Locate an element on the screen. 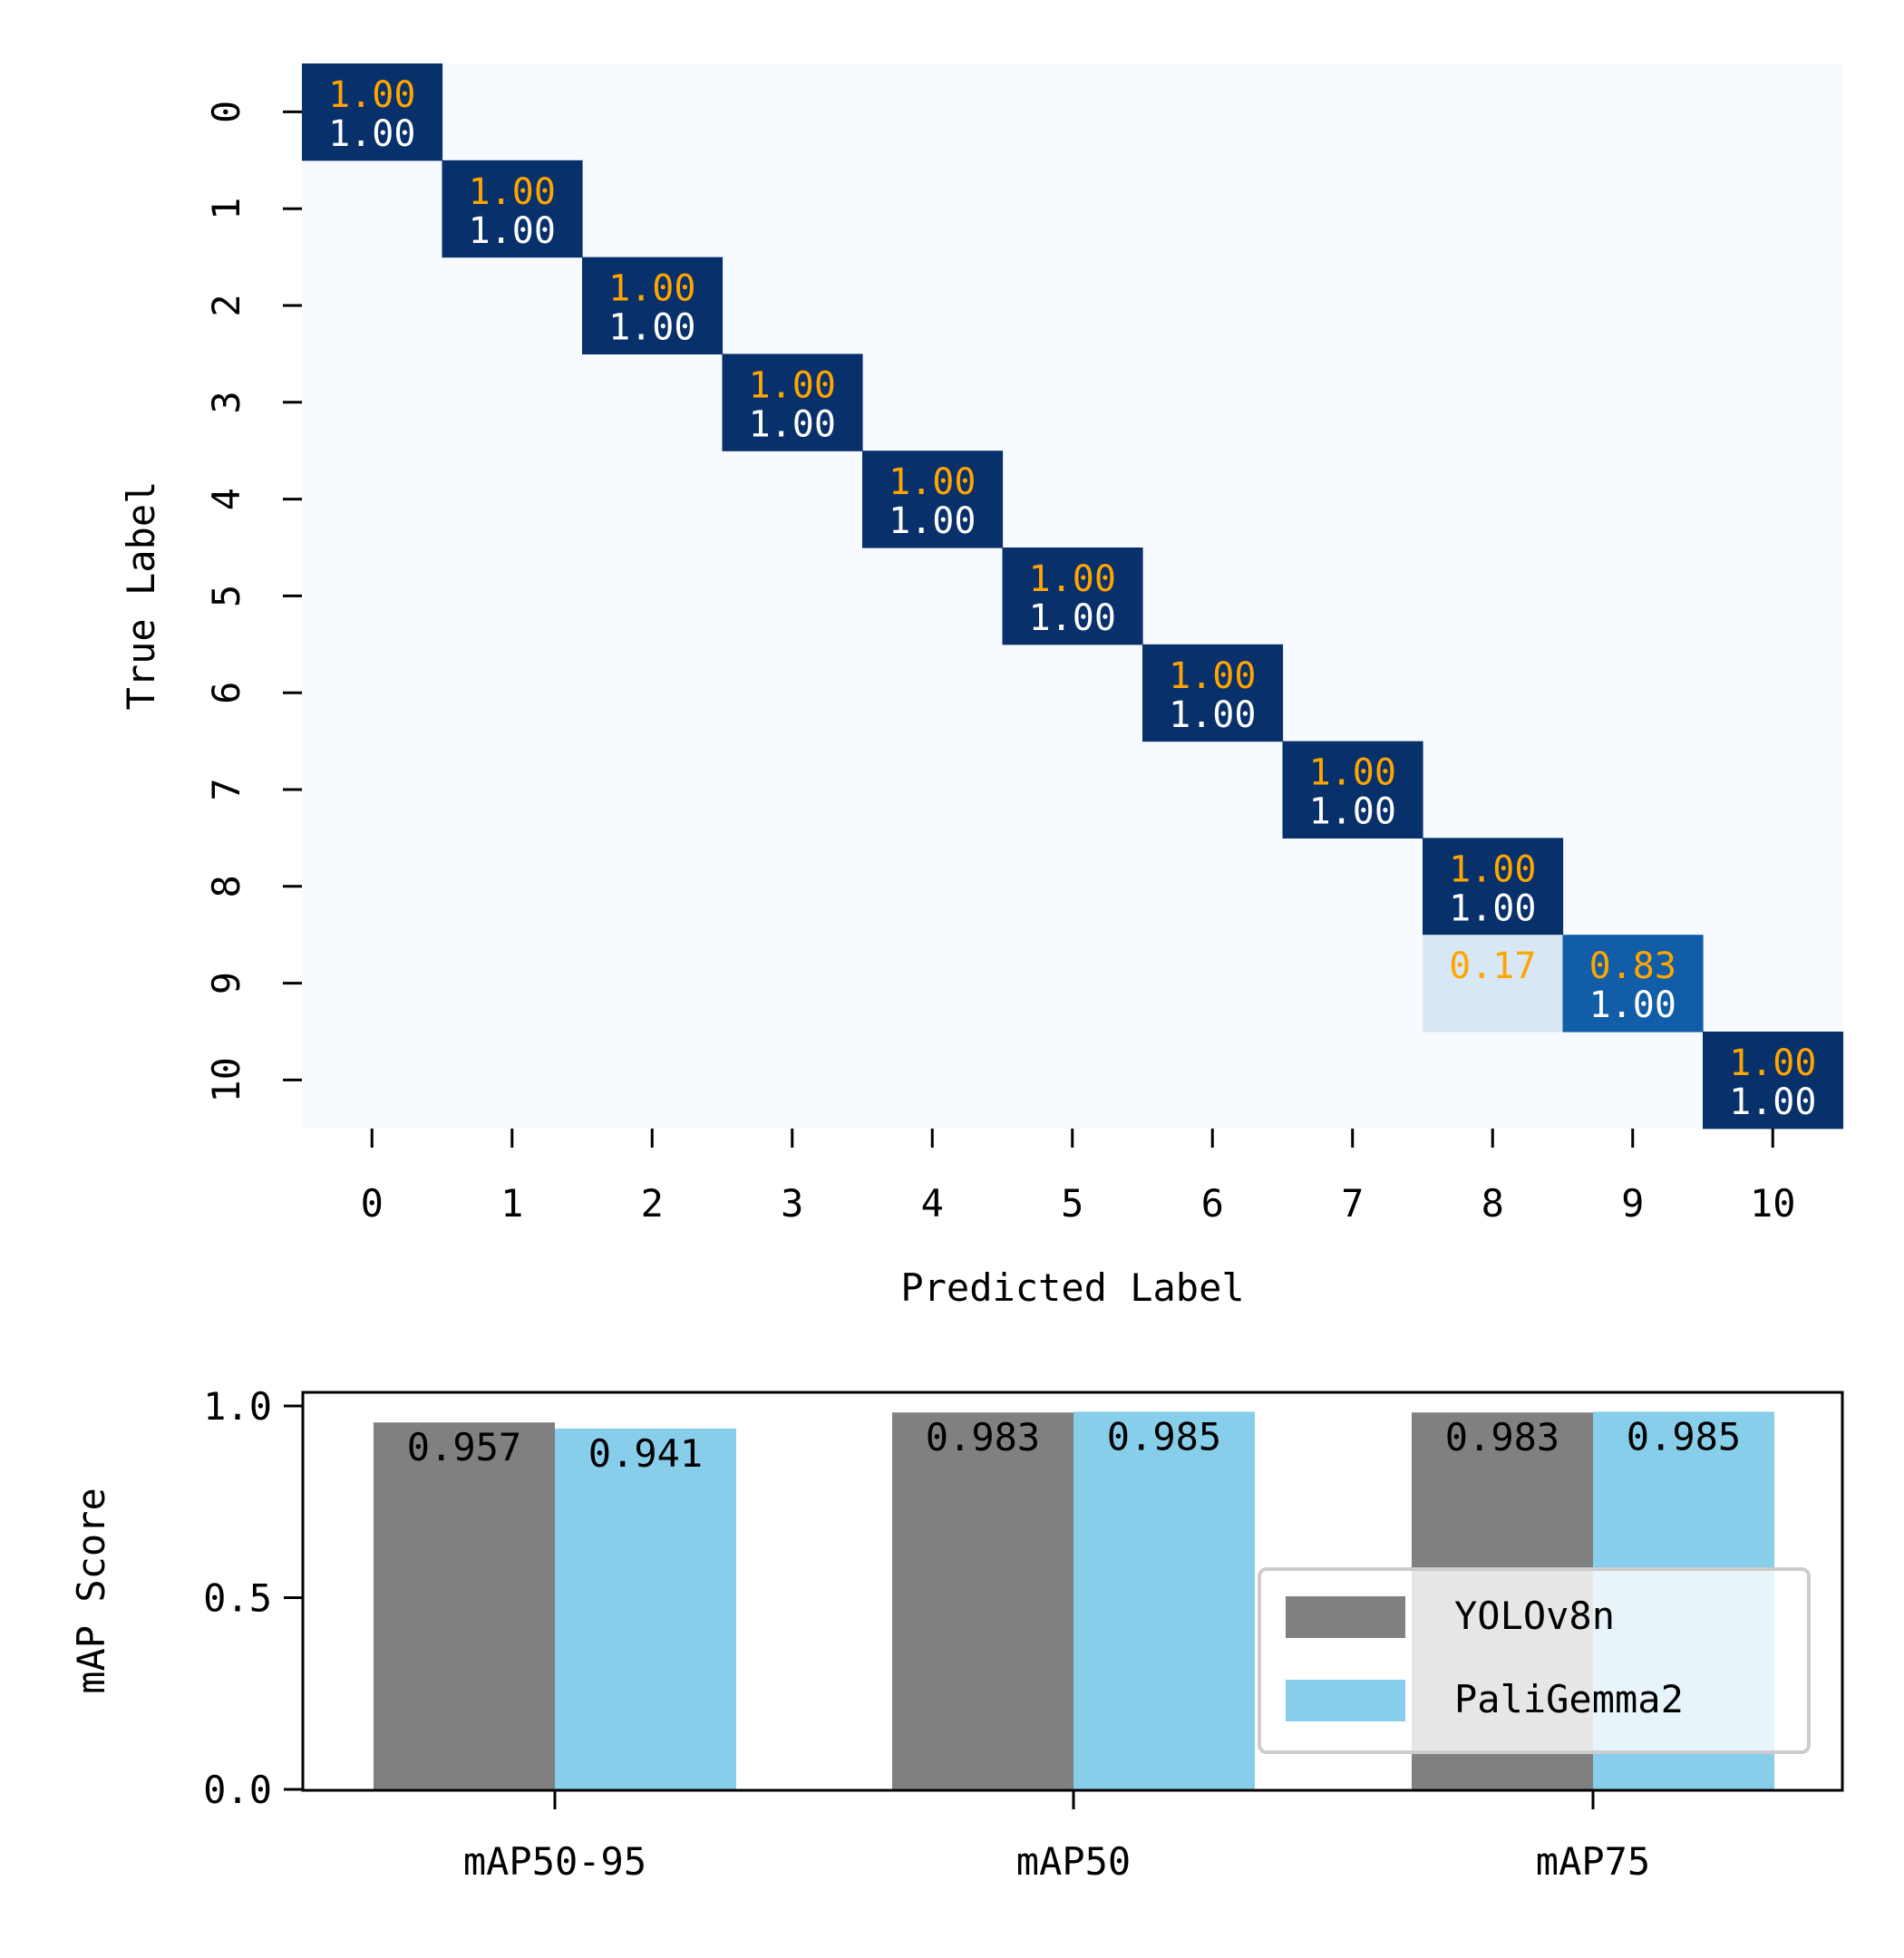 The height and width of the screenshot is (1958, 1904). heatmap-y-tick-label: 9 is located at coordinates (226, 983).